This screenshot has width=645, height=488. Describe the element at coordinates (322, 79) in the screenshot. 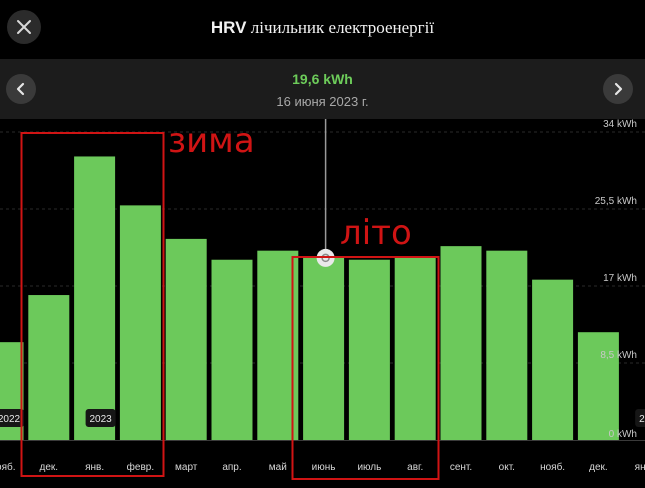

I see `selected-value: 19,6 kWh` at that location.